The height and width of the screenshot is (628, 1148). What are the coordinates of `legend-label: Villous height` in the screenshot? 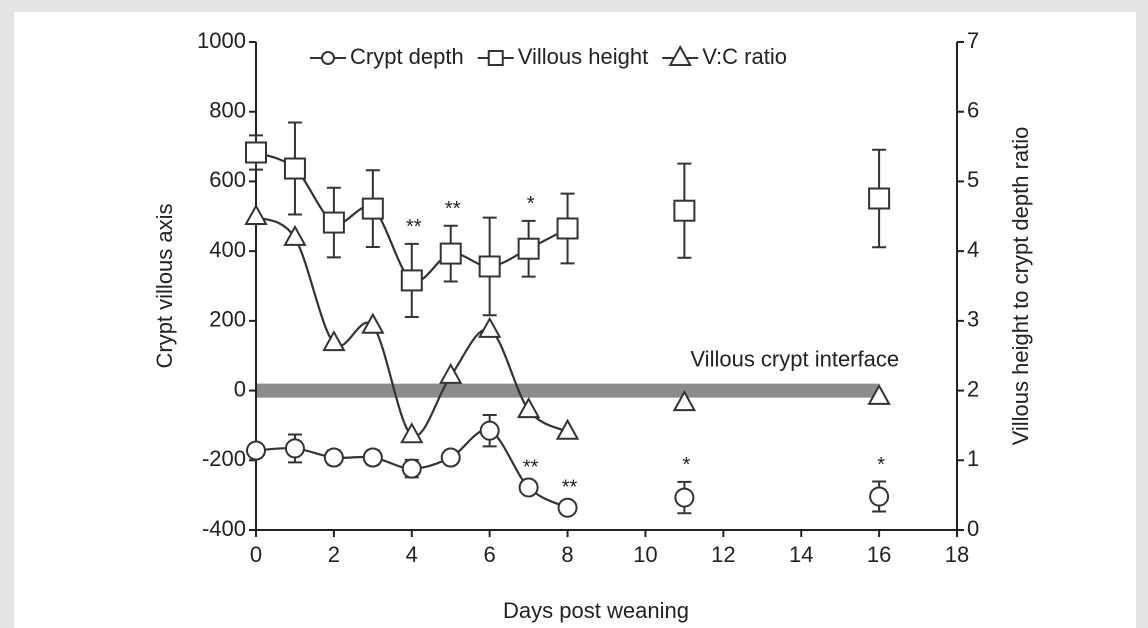 It's located at (583, 56).